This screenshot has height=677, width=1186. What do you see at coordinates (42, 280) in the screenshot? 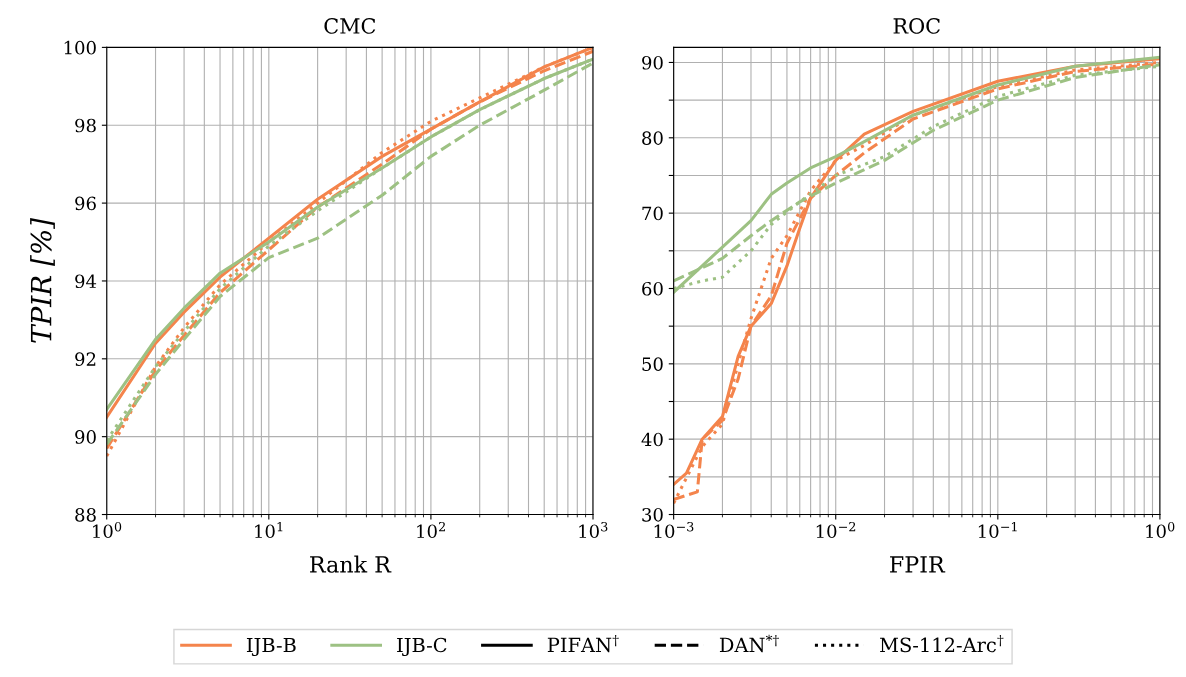
I see `y-axis-title: TPIR [%]` at bounding box center [42, 280].